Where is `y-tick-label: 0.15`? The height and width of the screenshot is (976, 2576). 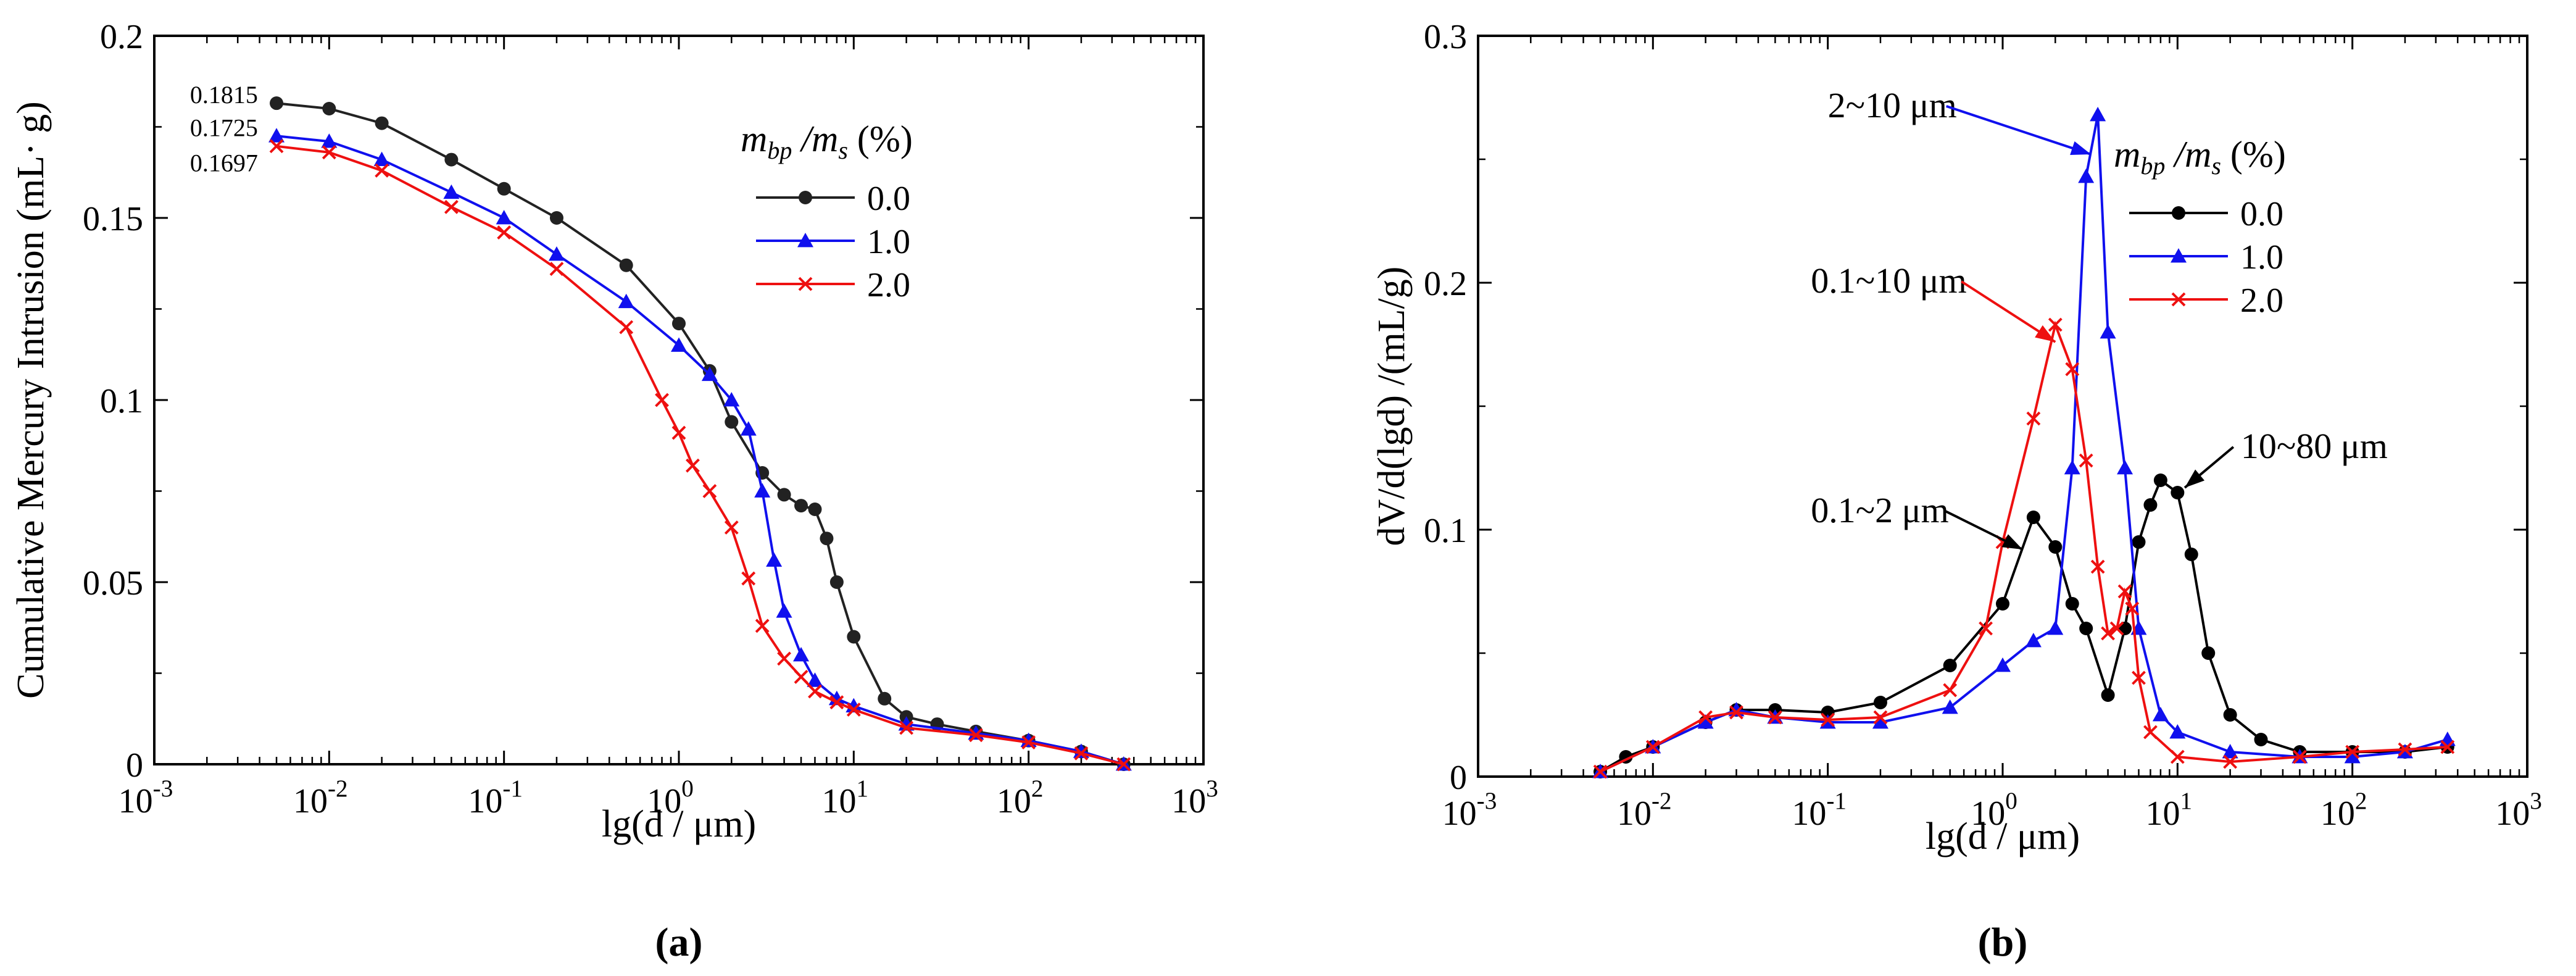
y-tick-label: 0.15 is located at coordinates (113, 219).